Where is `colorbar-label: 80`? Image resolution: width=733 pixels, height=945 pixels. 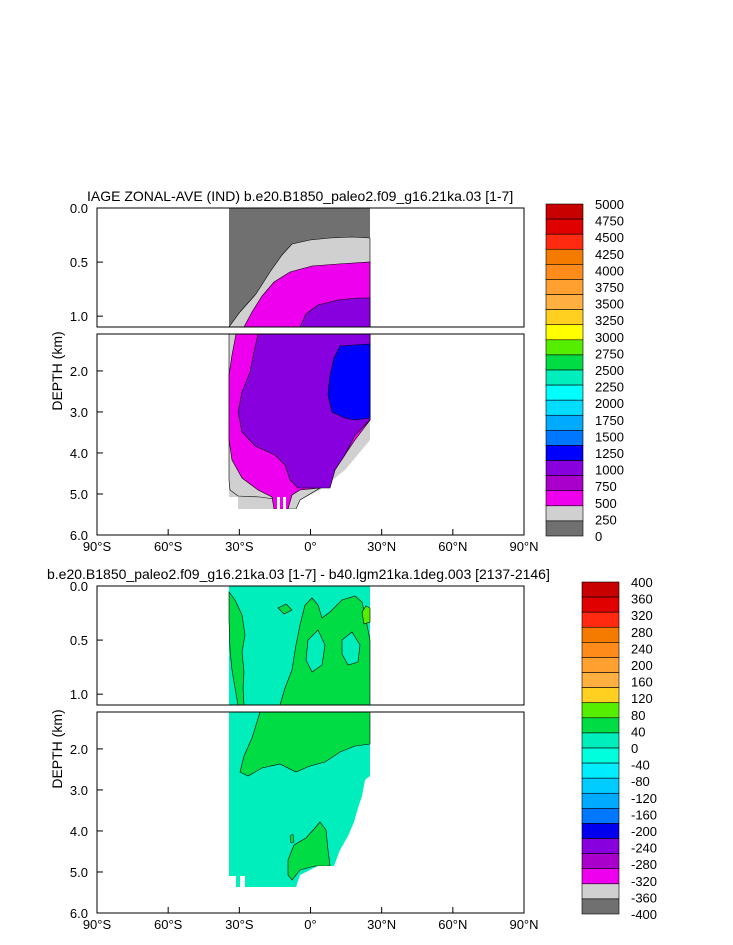 colorbar-label: 80 is located at coordinates (638, 715).